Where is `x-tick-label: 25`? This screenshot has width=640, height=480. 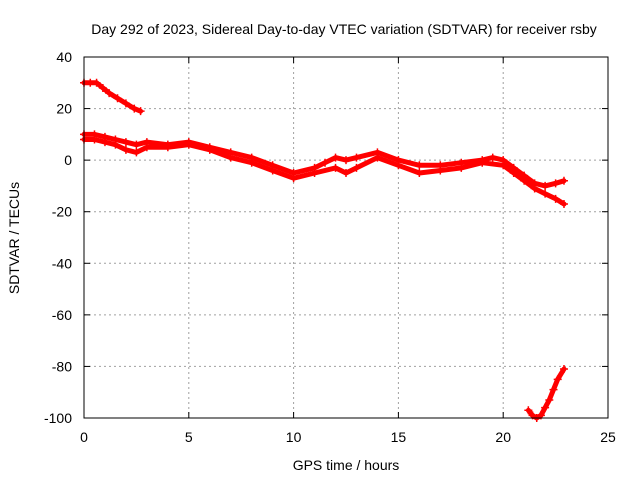 x-tick-label: 25 is located at coordinates (608, 437).